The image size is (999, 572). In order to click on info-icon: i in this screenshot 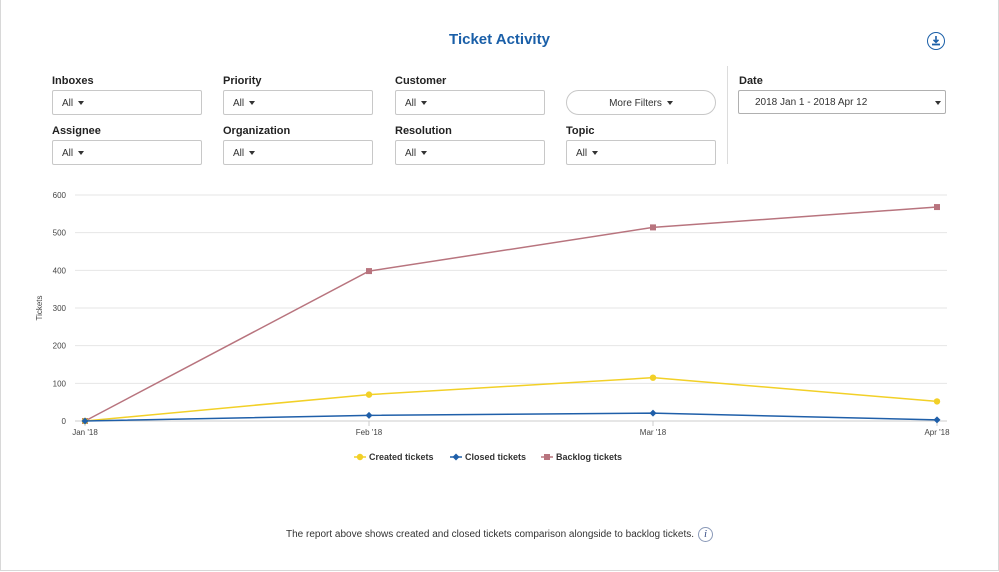, I will do `click(705, 534)`.